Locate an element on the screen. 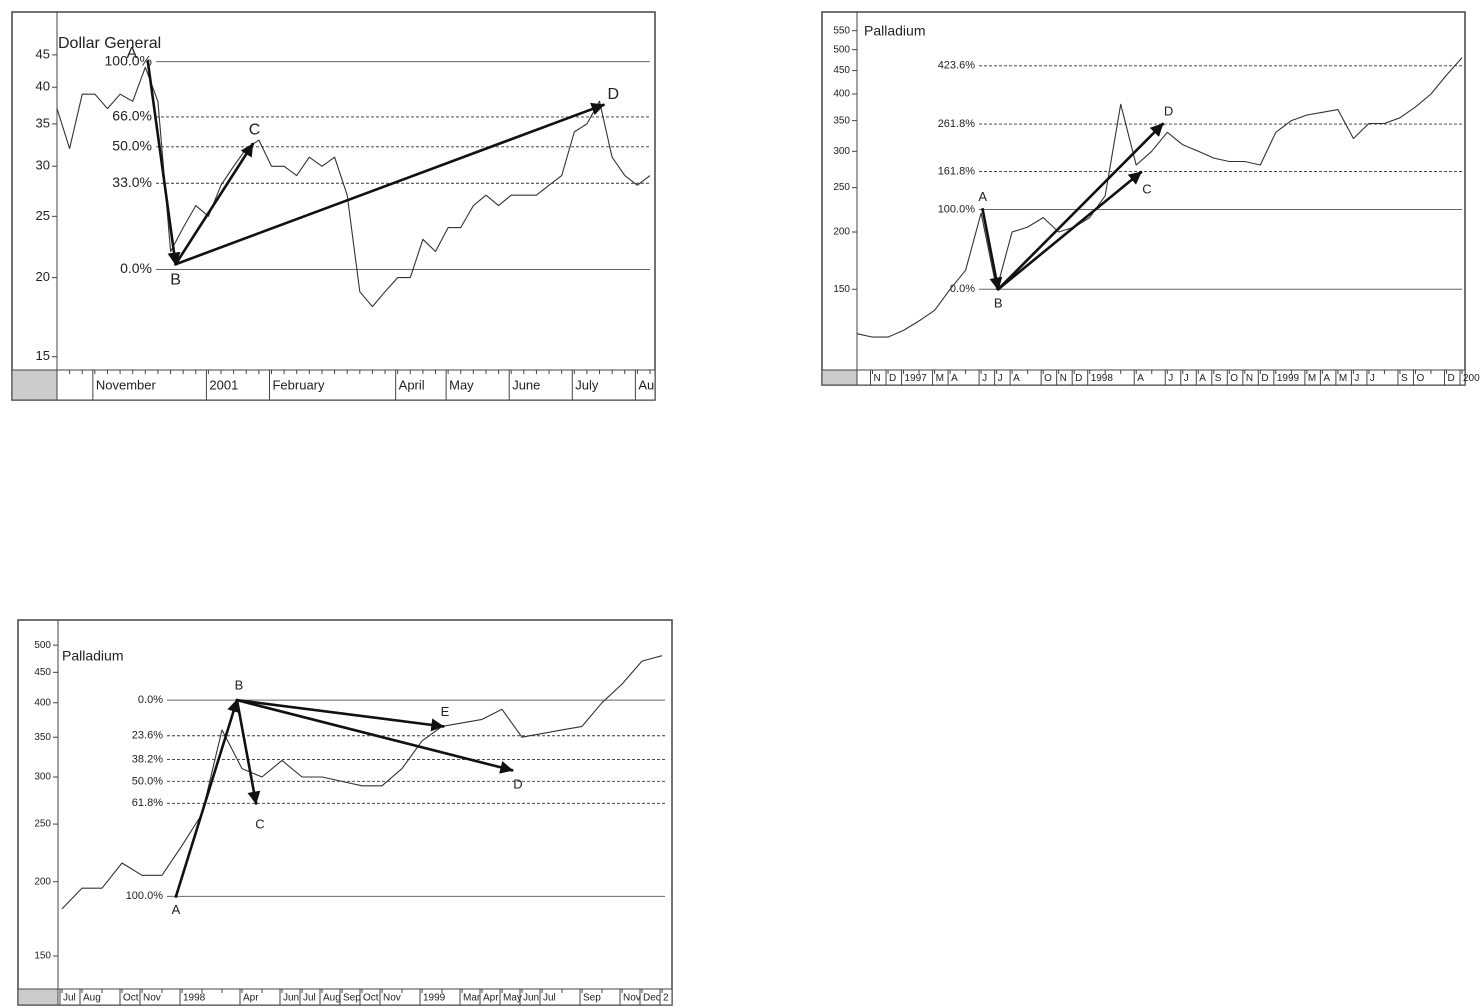 This screenshot has height=1008, width=1483. x-tick-label: 1999 is located at coordinates (1288, 378).